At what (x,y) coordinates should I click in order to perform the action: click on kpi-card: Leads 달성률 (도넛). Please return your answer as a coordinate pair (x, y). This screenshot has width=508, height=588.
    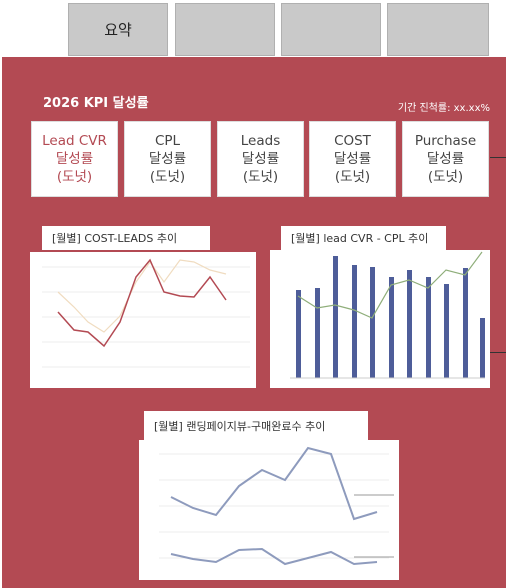
    Looking at the image, I should click on (260, 159).